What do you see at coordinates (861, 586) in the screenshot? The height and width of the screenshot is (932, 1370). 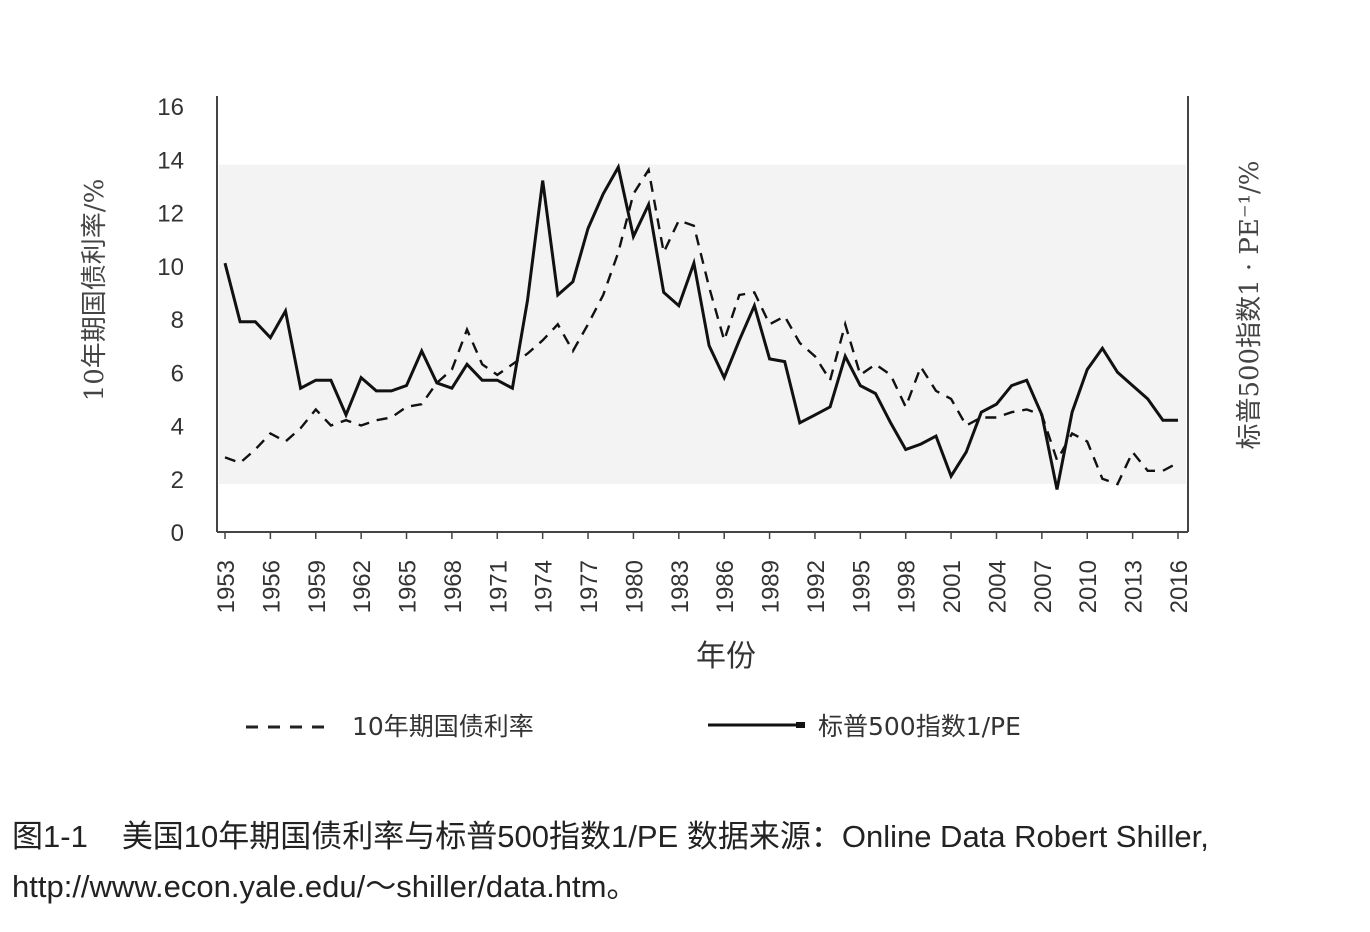 I see `x-tick-label: 1995` at bounding box center [861, 586].